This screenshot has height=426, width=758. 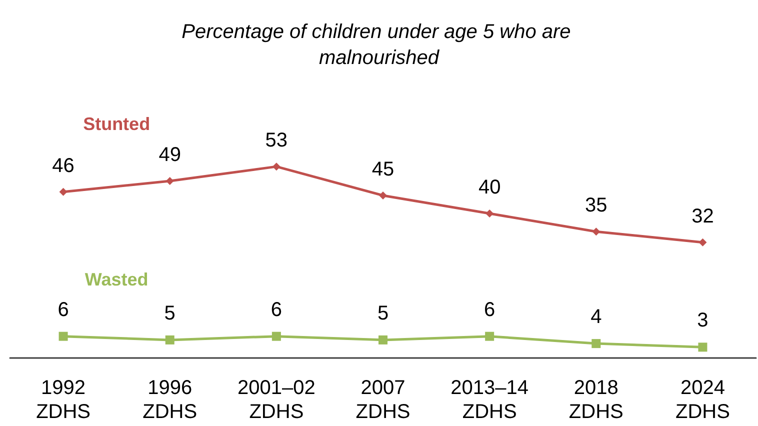 What do you see at coordinates (489, 400) in the screenshot?
I see `x-tick-label: 2013–14 ZDHS` at bounding box center [489, 400].